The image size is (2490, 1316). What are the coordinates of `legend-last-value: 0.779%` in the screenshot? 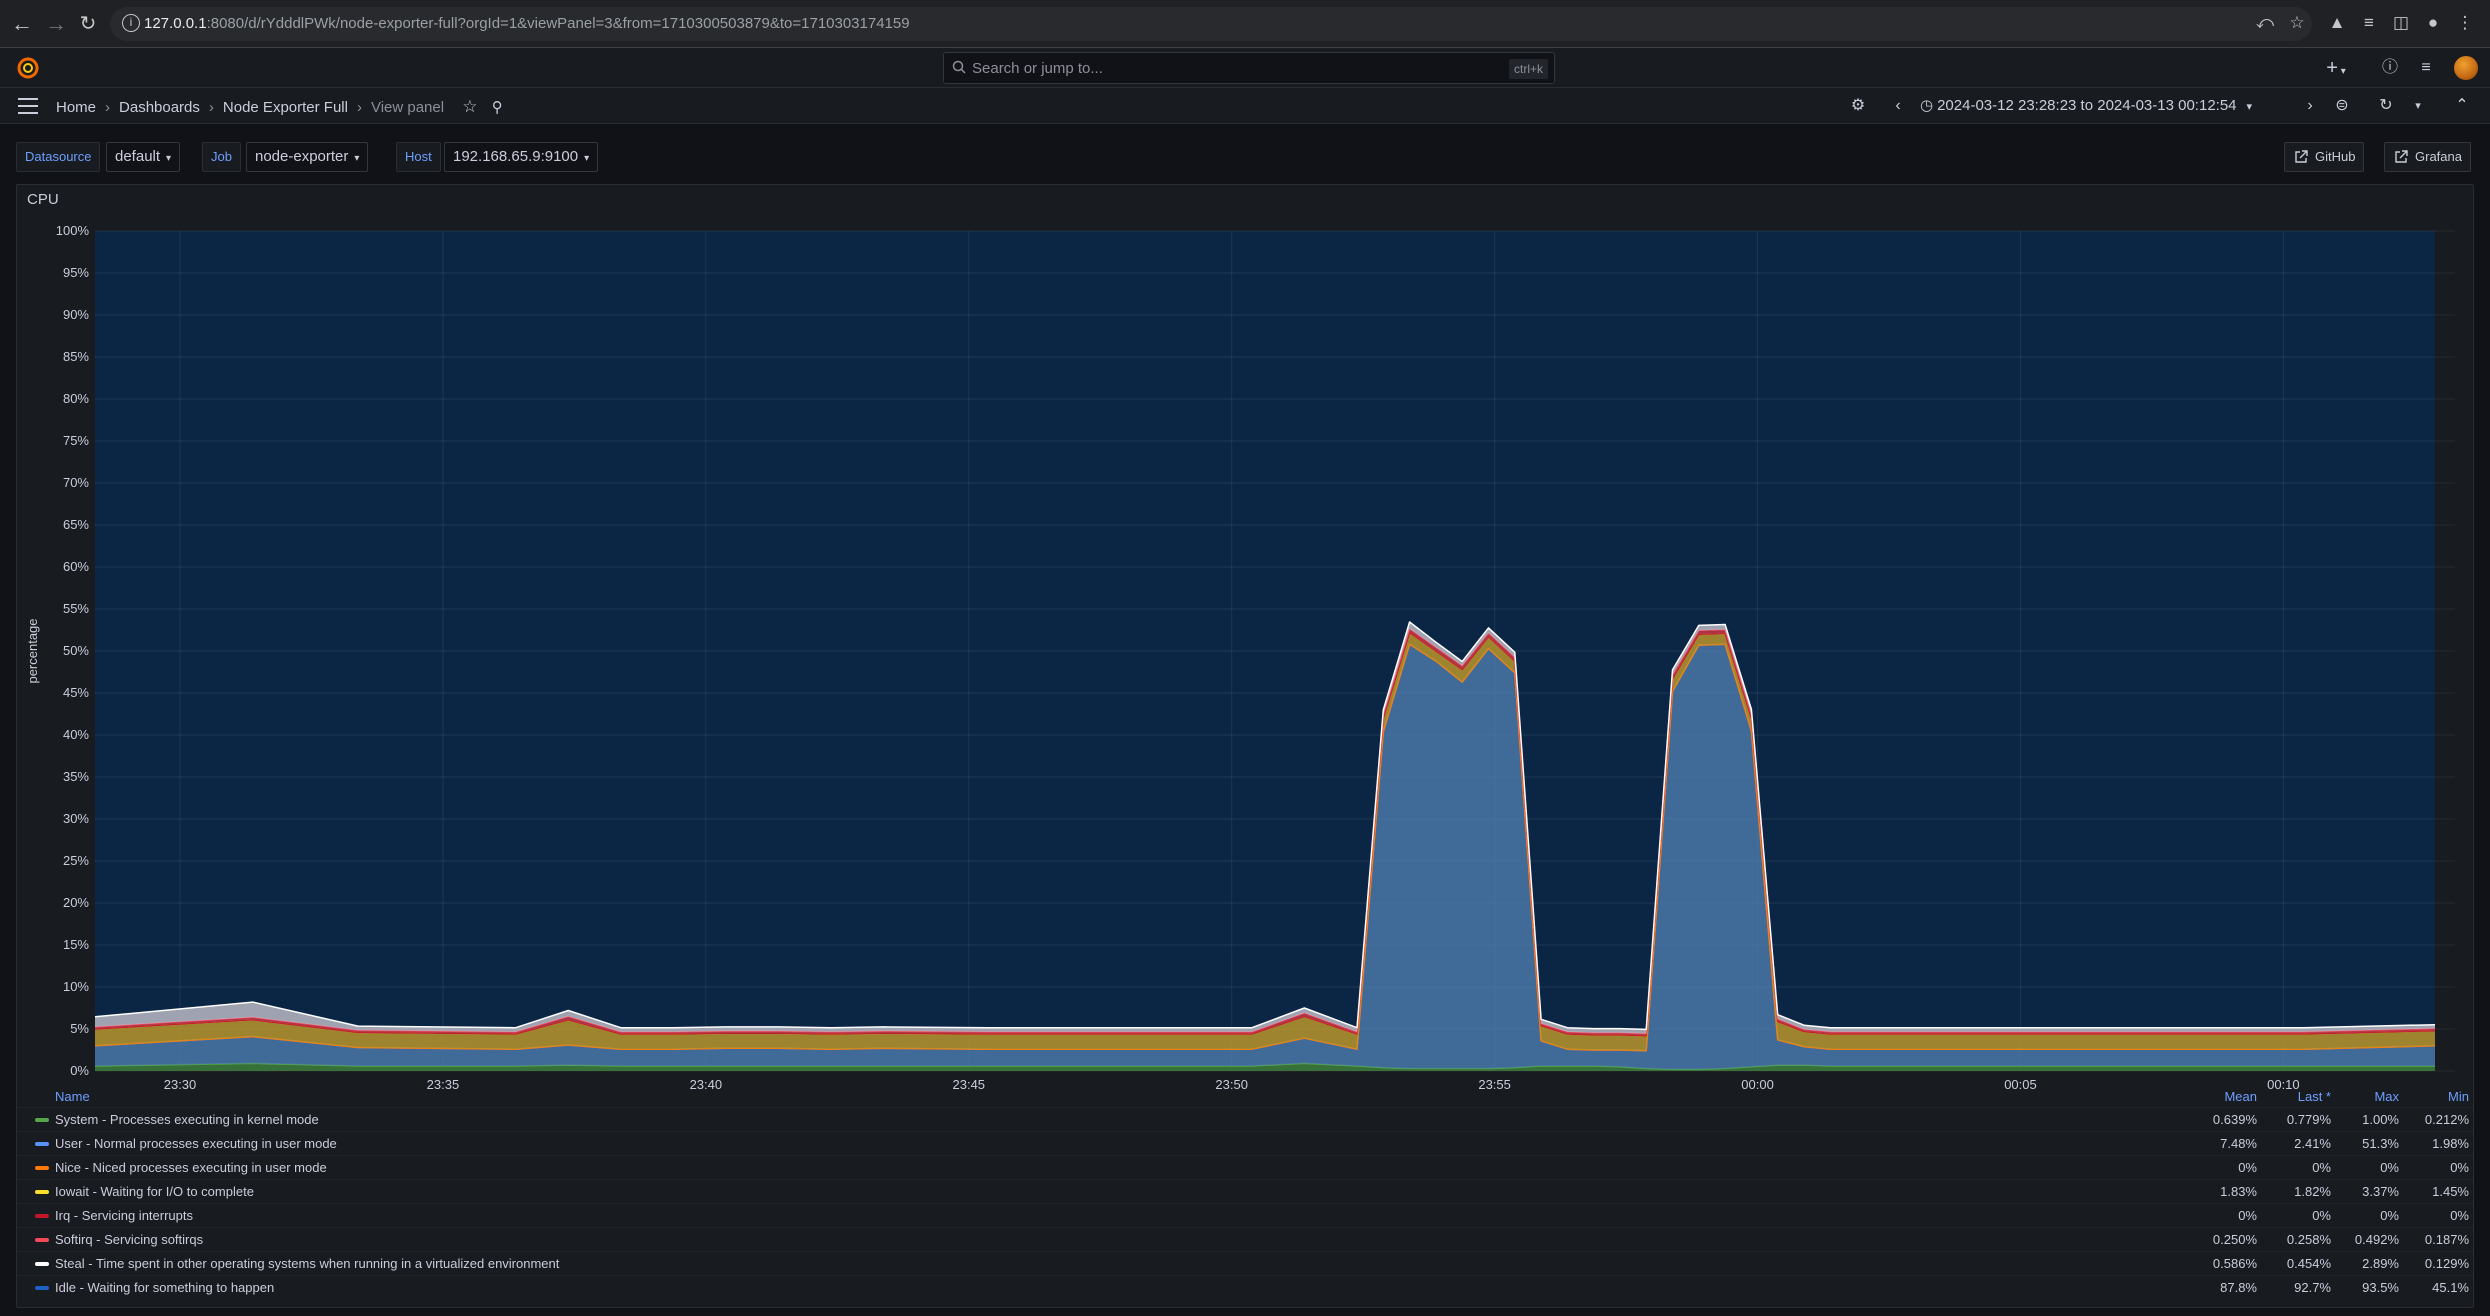 It's located at (2308, 1119).